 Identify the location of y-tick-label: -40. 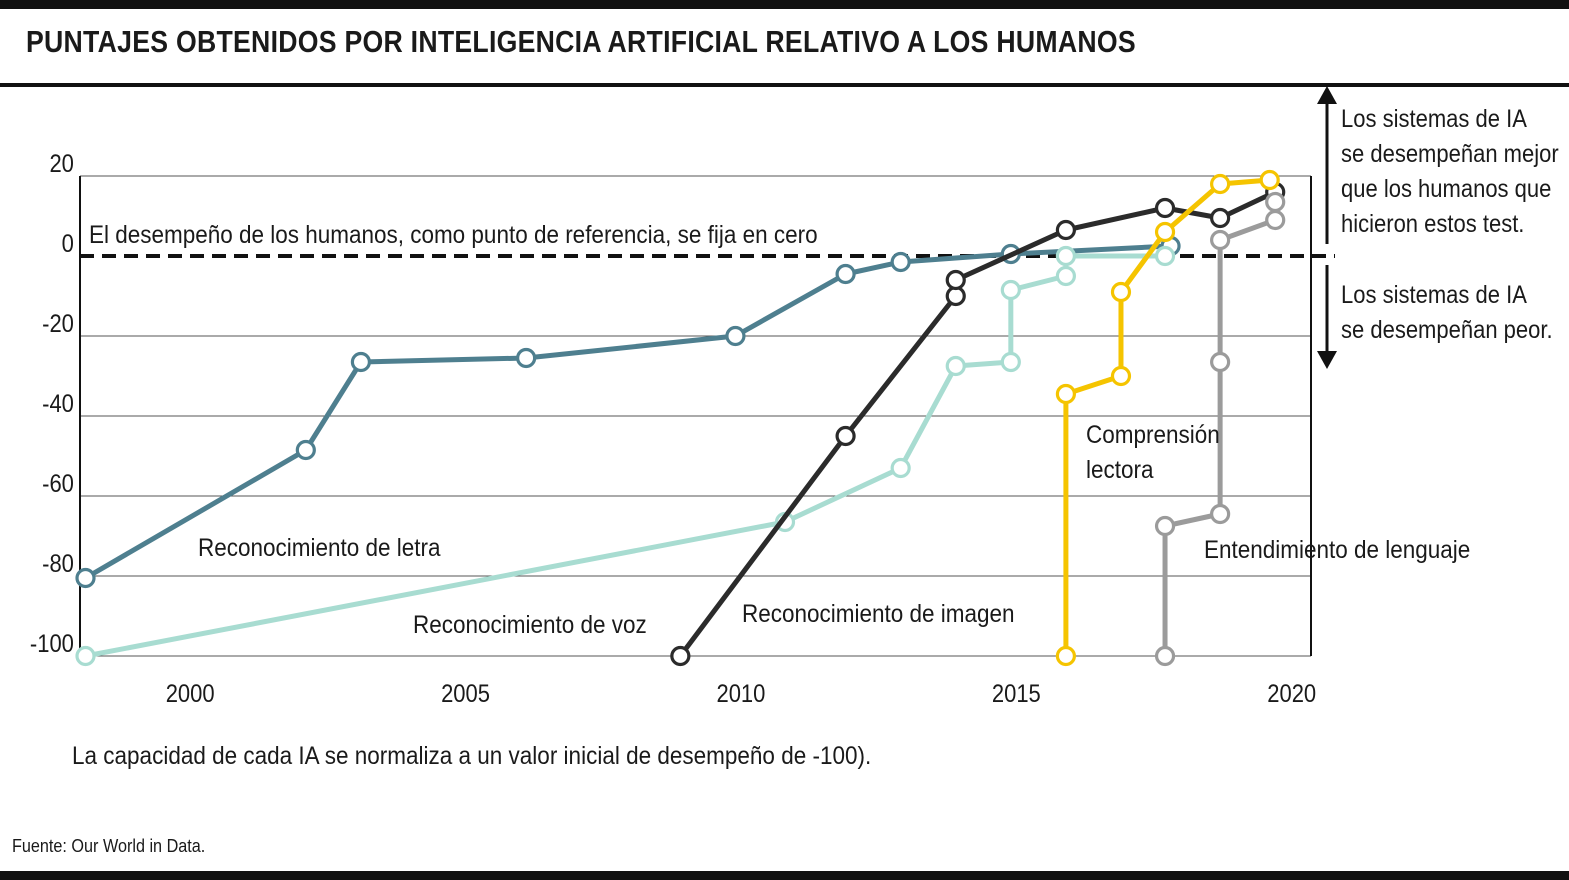
(58, 404).